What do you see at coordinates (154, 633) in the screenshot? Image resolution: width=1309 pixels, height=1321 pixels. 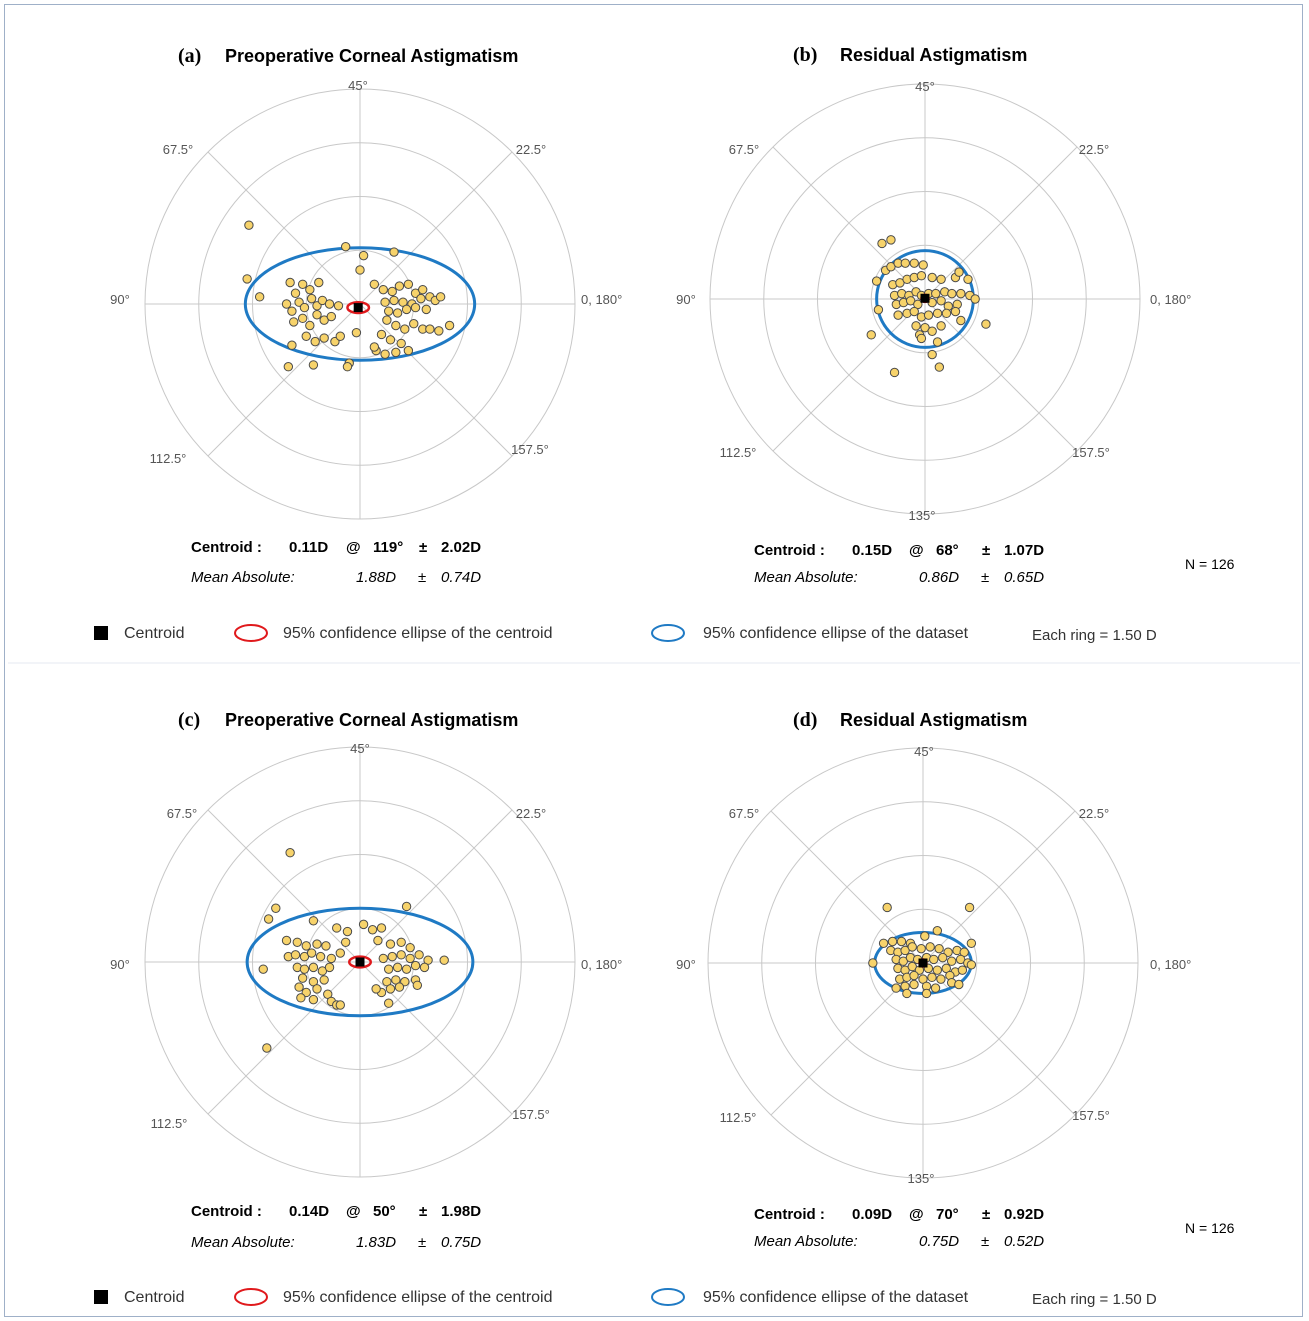 I see `legend-centroid-label: Centroid` at bounding box center [154, 633].